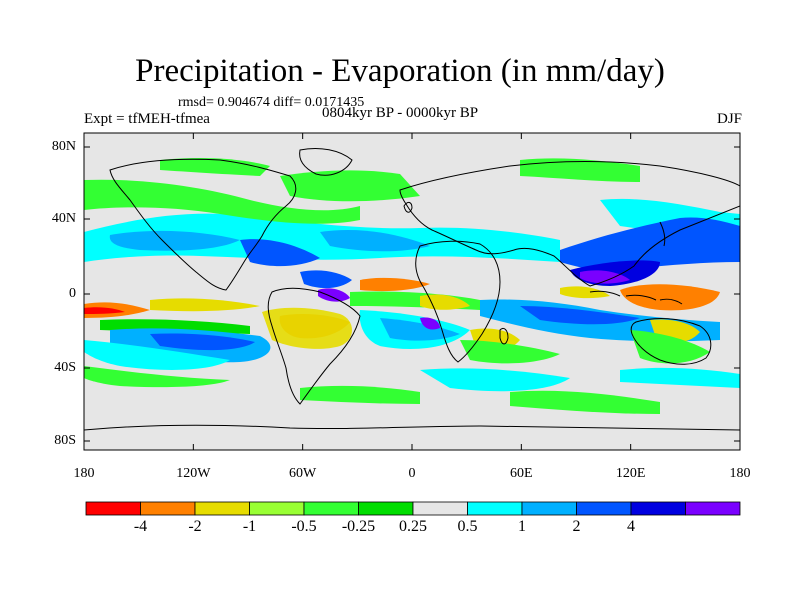  I want to click on coastline-eurasia, so click(569, 224).